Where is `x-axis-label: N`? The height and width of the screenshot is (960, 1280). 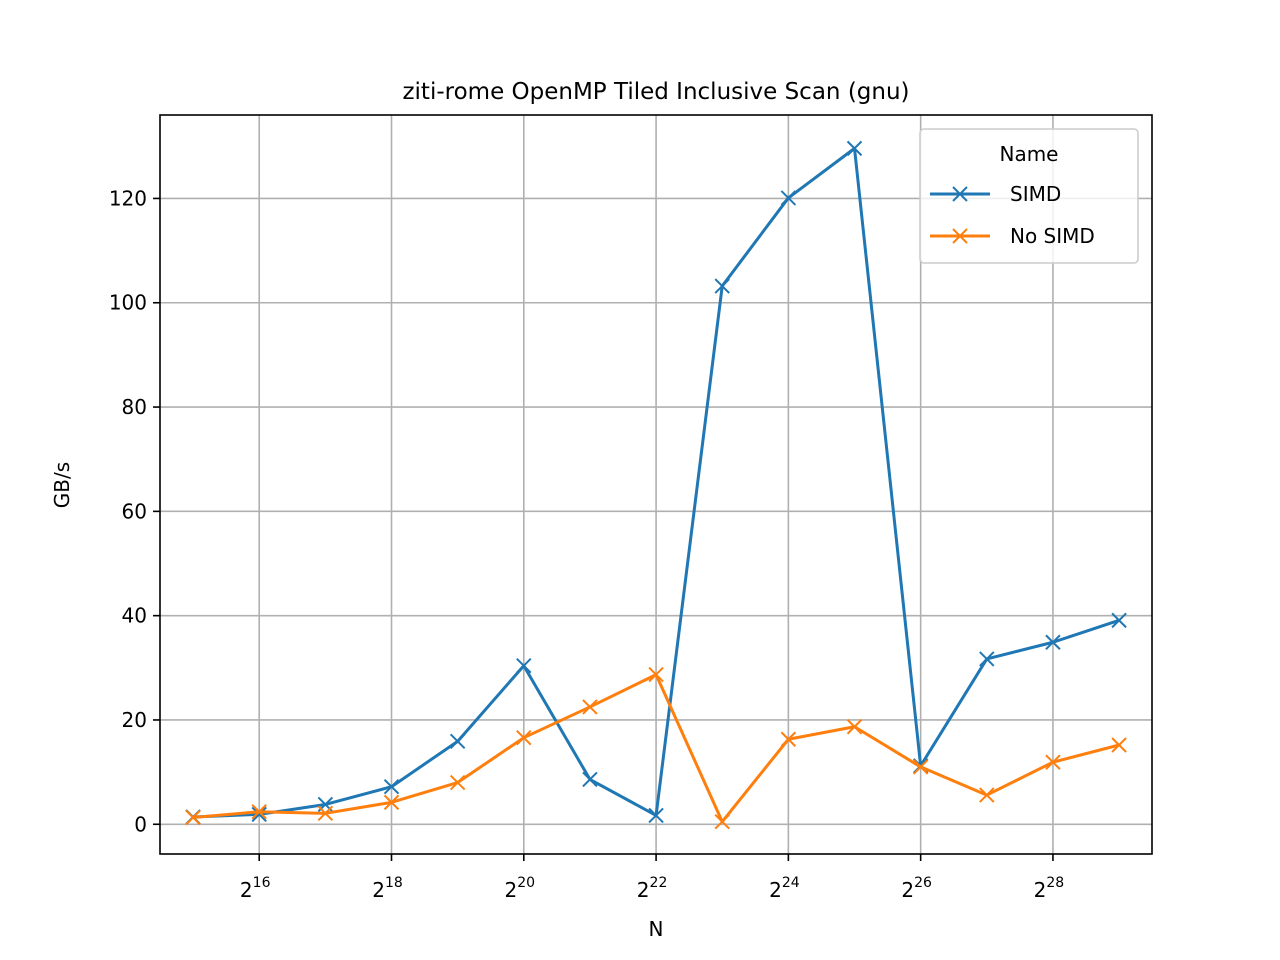
x-axis-label: N is located at coordinates (656, 929).